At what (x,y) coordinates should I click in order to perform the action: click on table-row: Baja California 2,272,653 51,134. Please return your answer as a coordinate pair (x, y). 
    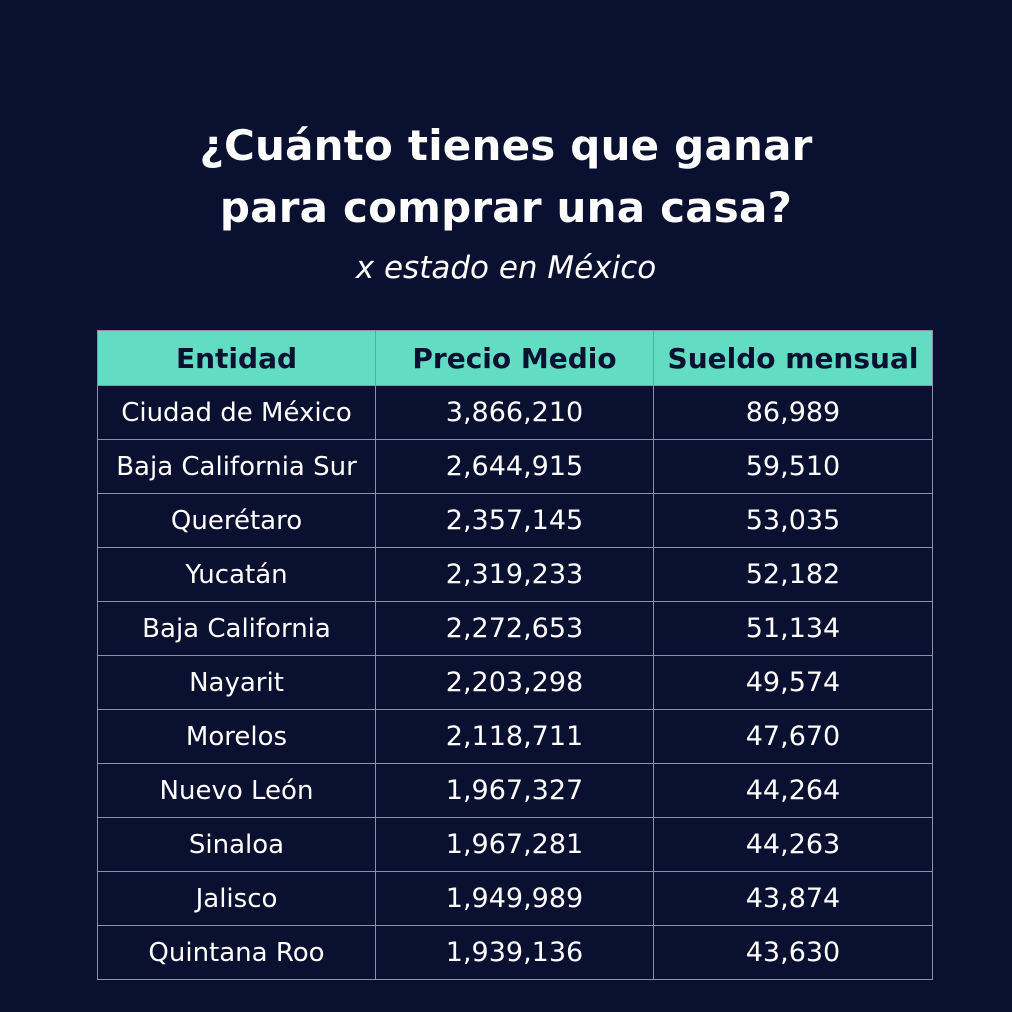
    Looking at the image, I should click on (515, 628).